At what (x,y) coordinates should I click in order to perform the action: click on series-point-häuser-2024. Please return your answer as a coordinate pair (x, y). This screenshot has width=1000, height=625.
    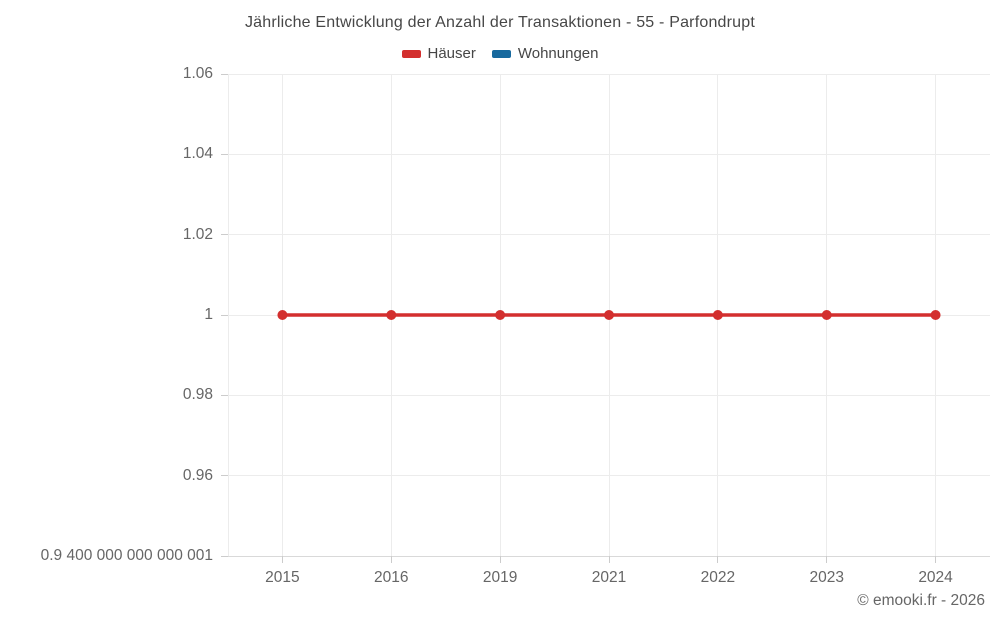
    Looking at the image, I should click on (935, 315).